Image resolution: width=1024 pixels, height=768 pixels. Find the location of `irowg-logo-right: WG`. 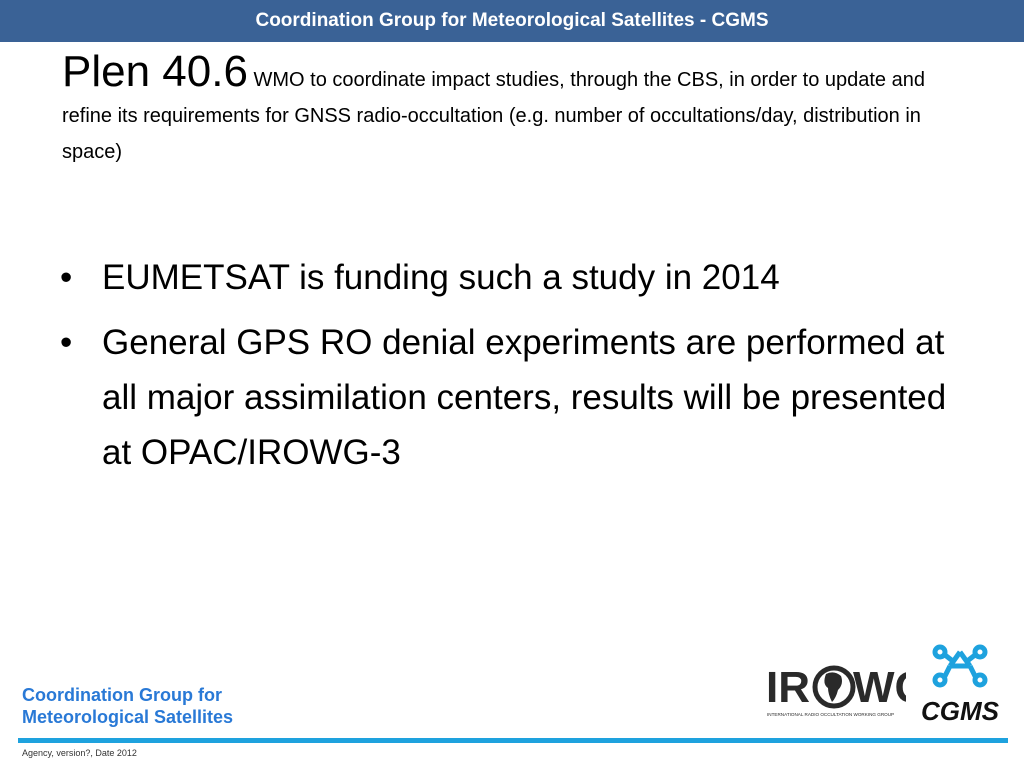

irowg-logo-right: WG is located at coordinates (879, 687).